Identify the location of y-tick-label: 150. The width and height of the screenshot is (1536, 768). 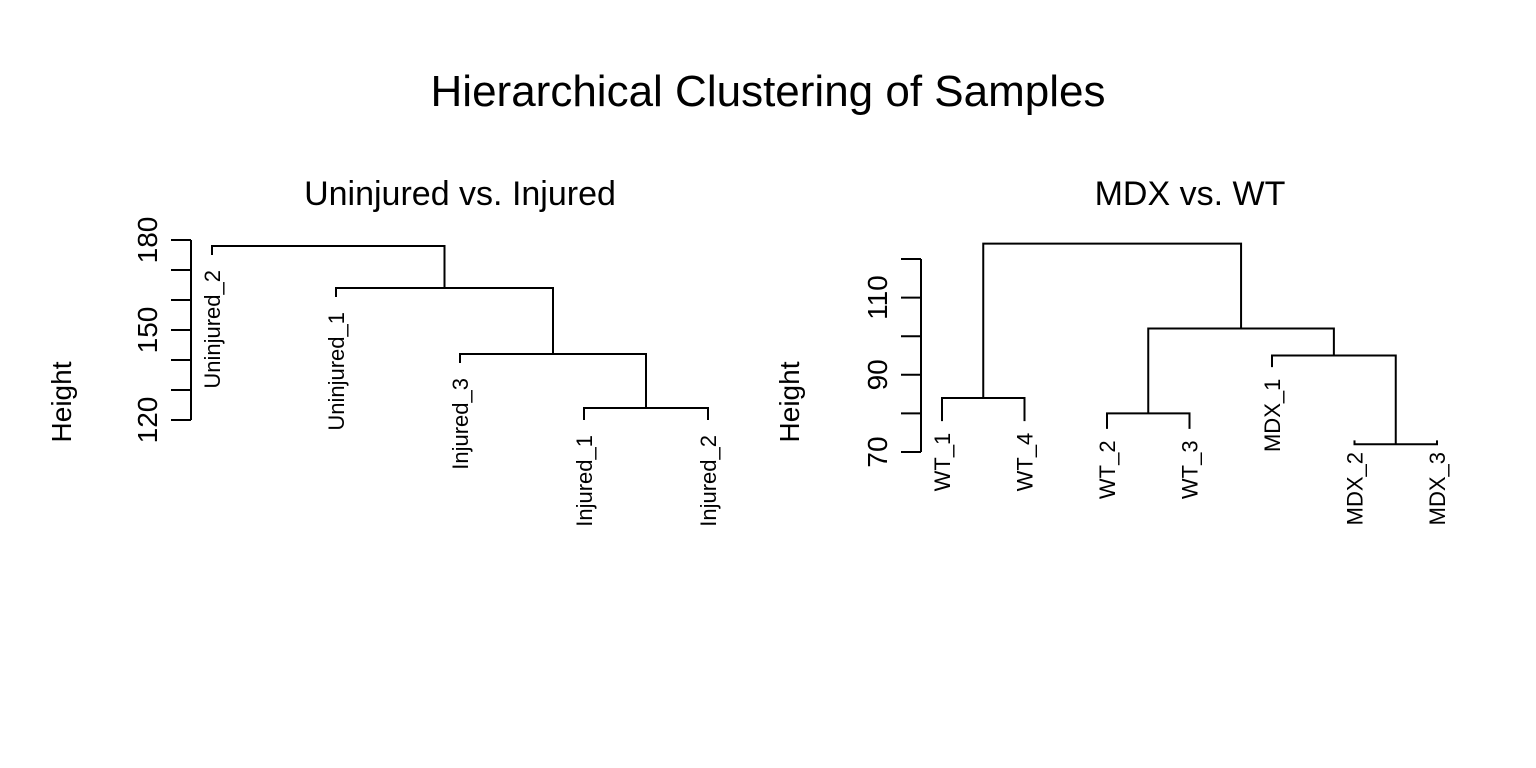
(147, 330).